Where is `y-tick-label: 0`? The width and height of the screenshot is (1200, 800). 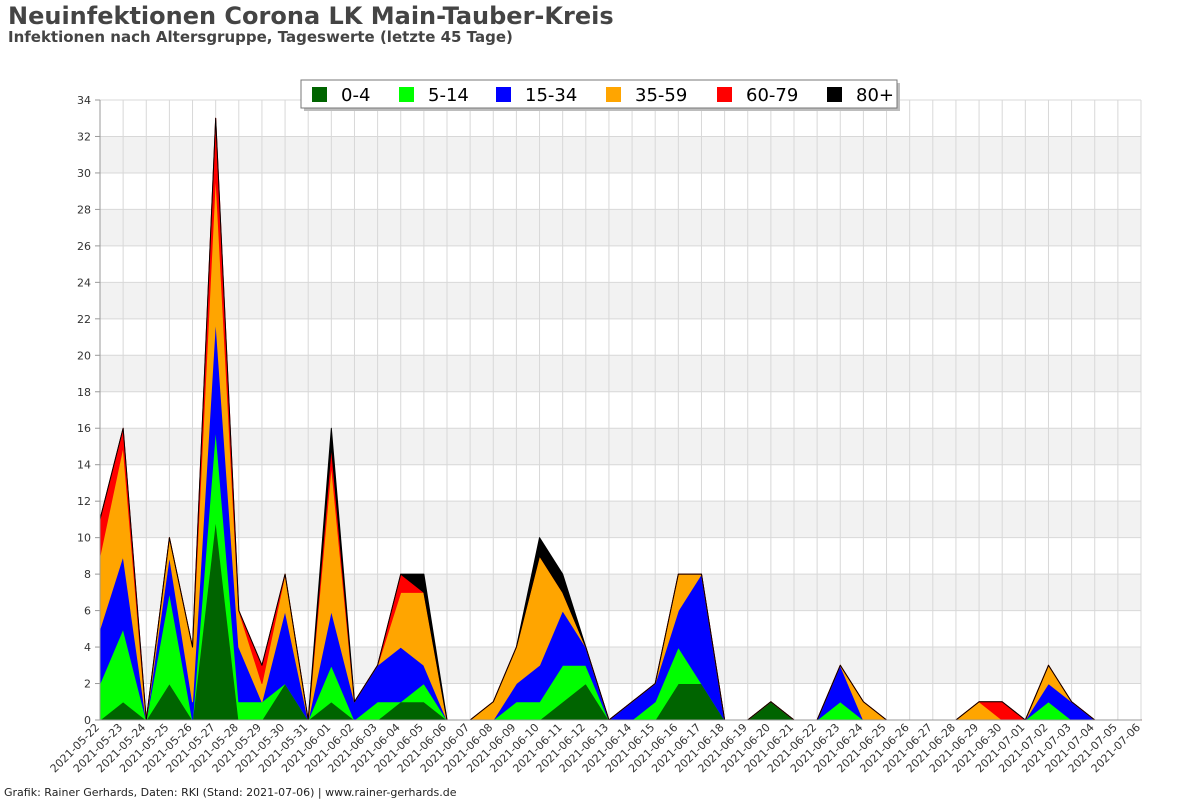 y-tick-label: 0 is located at coordinates (87, 720).